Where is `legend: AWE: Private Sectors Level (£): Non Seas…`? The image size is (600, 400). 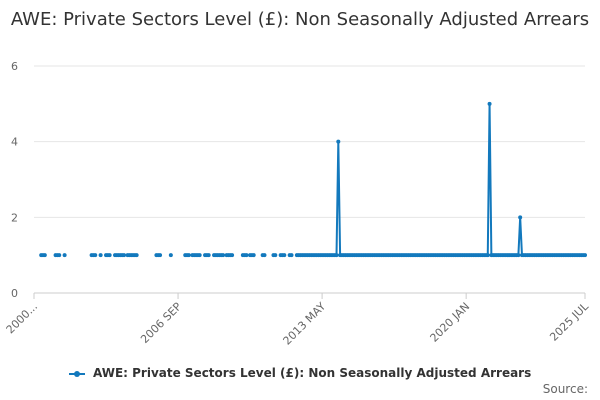 legend: AWE: Private Sectors Level (£): Non Seas… is located at coordinates (300, 373).